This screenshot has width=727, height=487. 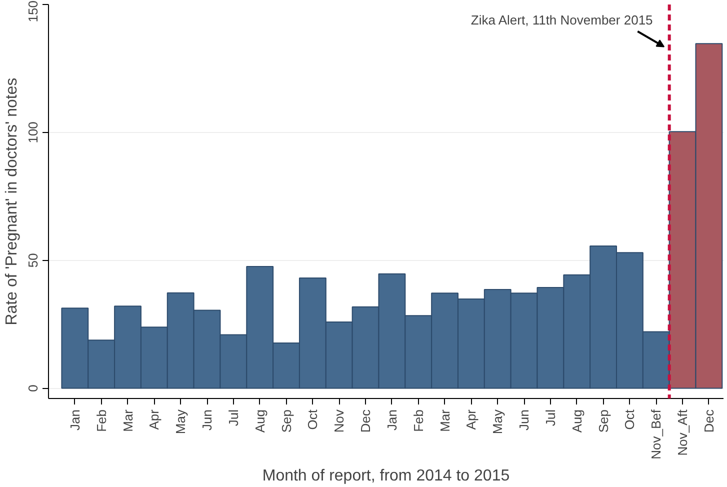 I want to click on x-tick-label: Nov_Bef, so click(x=656, y=434).